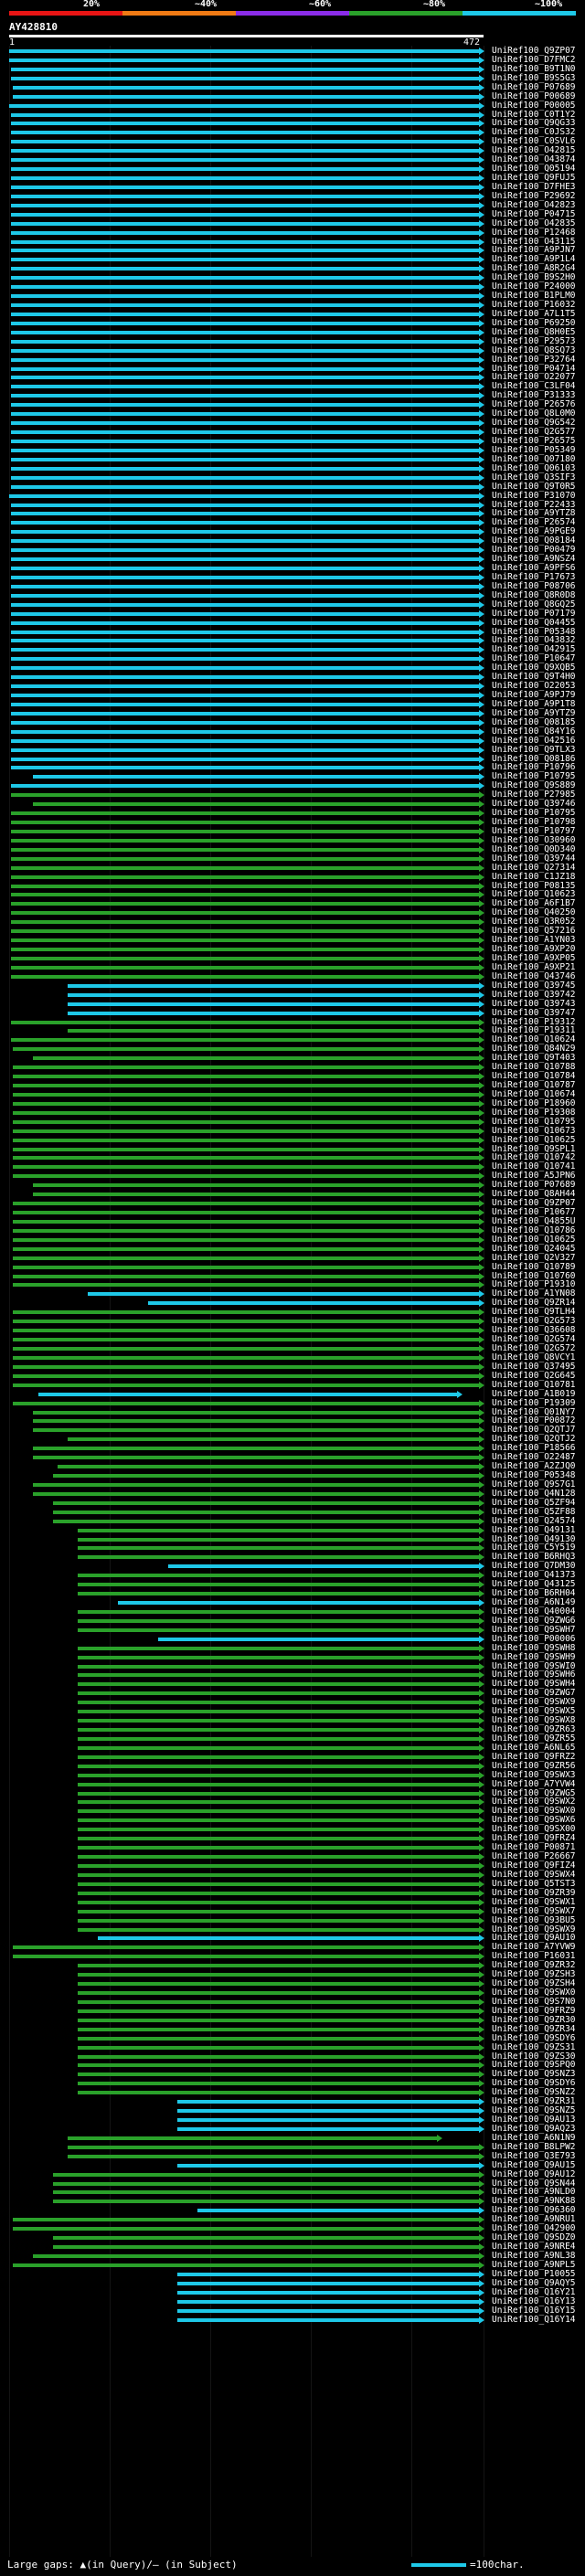  I want to click on hit-label: UniRef100_P19310, so click(534, 1284).